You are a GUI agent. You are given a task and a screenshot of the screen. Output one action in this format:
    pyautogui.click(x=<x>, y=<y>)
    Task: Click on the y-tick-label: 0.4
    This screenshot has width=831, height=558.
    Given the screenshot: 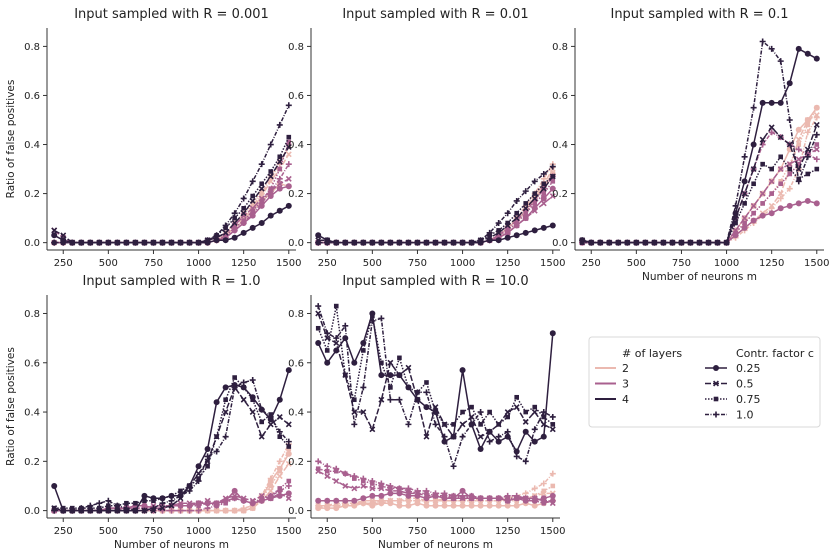 What is the action you would take?
    pyautogui.click(x=296, y=145)
    